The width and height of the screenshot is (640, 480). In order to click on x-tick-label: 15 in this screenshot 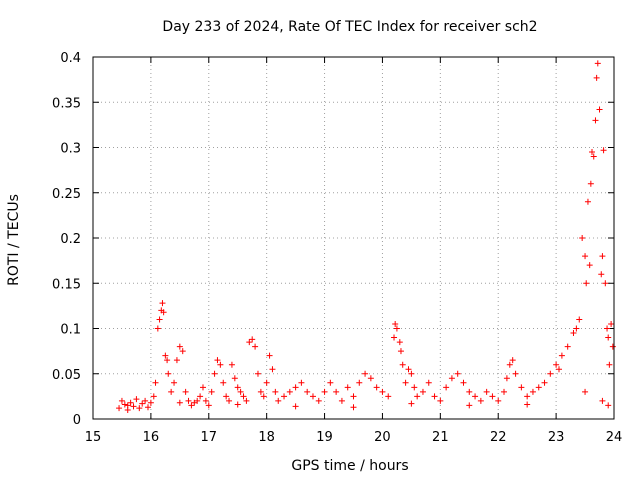, I will do `click(93, 437)`.